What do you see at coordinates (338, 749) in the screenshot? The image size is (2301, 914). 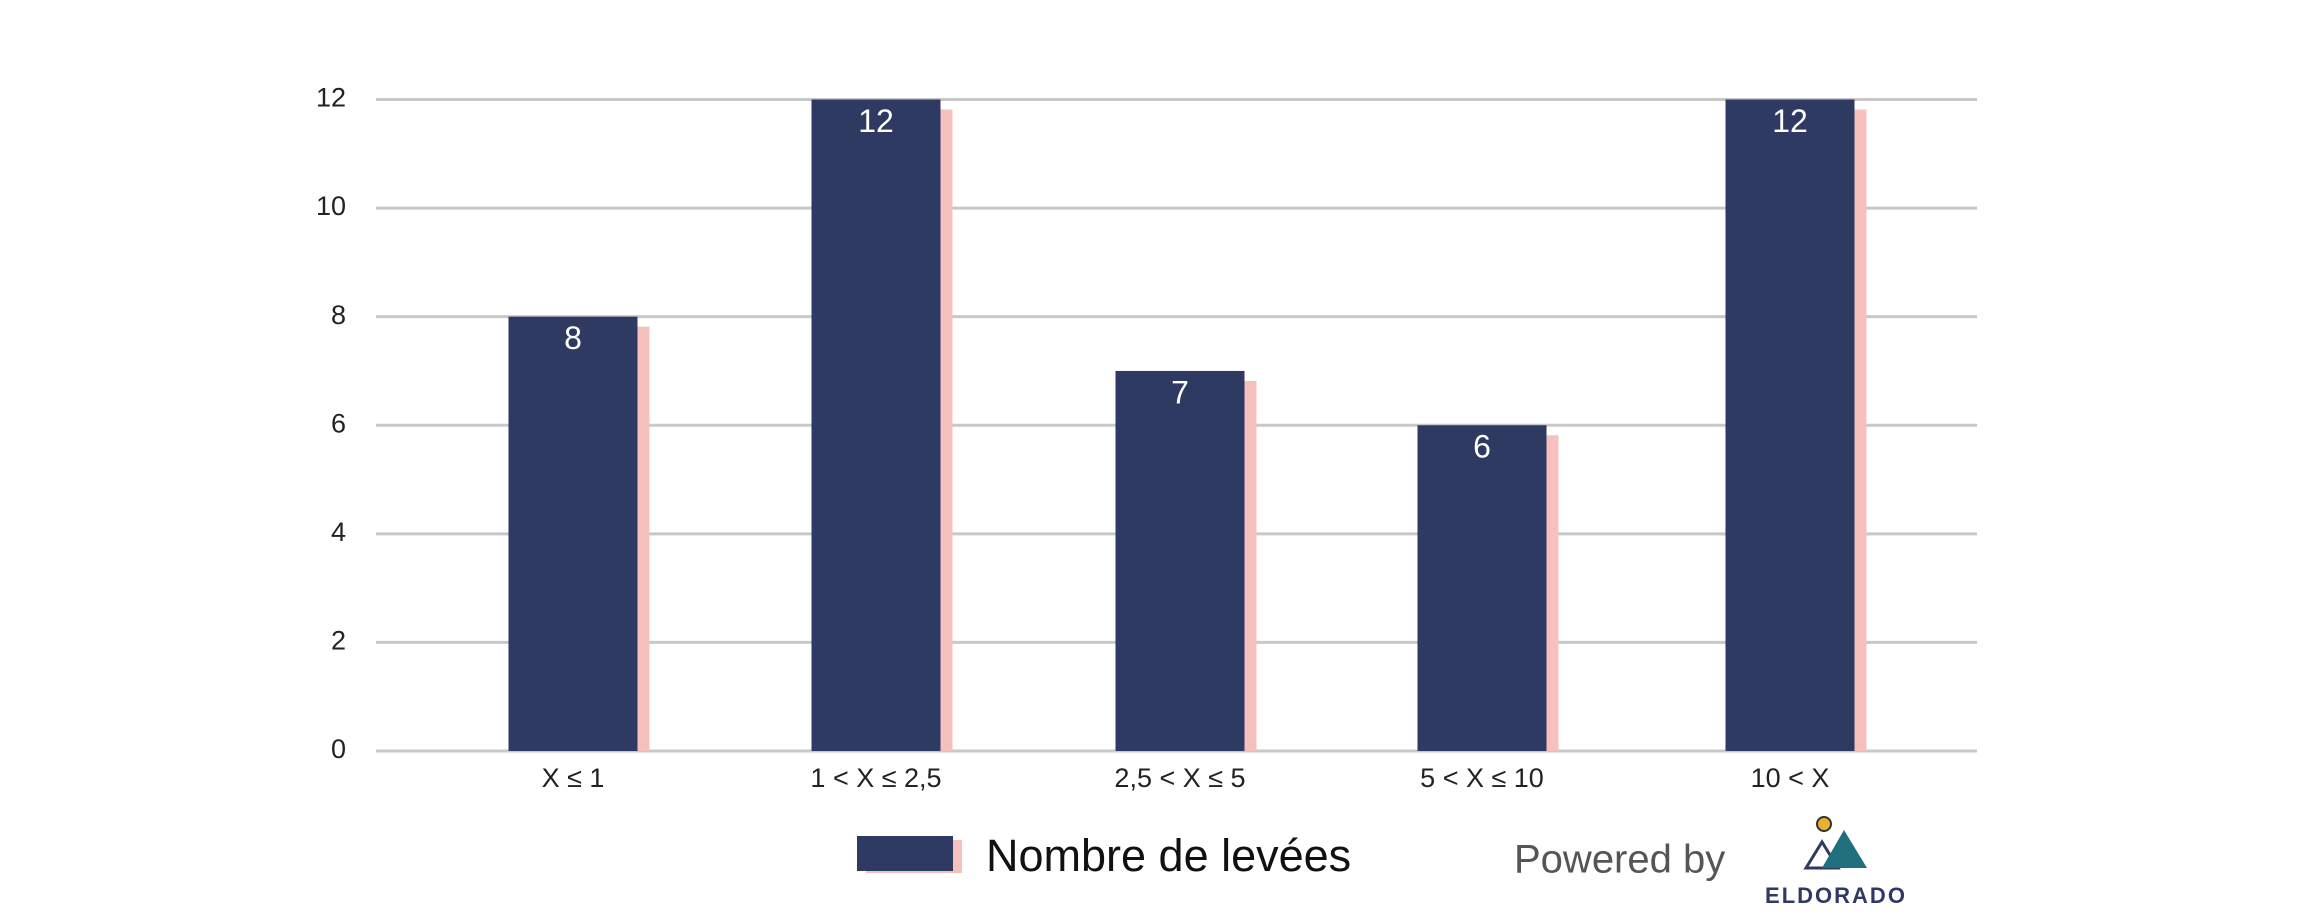 I see `y-tick-label: 0` at bounding box center [338, 749].